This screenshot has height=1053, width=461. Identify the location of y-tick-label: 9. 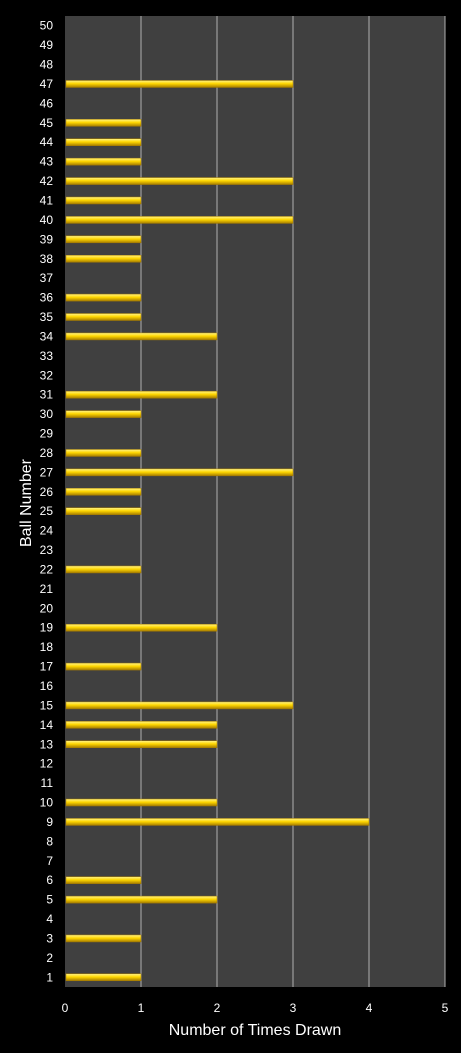
(49, 822).